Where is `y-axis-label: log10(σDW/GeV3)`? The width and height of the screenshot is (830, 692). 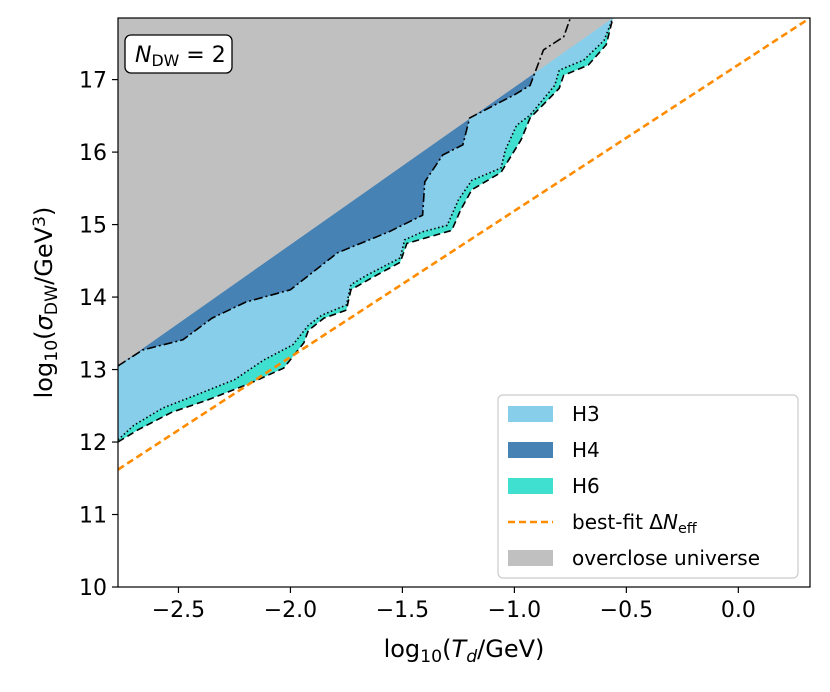 y-axis-label: log10(σDW/GeV3) is located at coordinates (46, 303).